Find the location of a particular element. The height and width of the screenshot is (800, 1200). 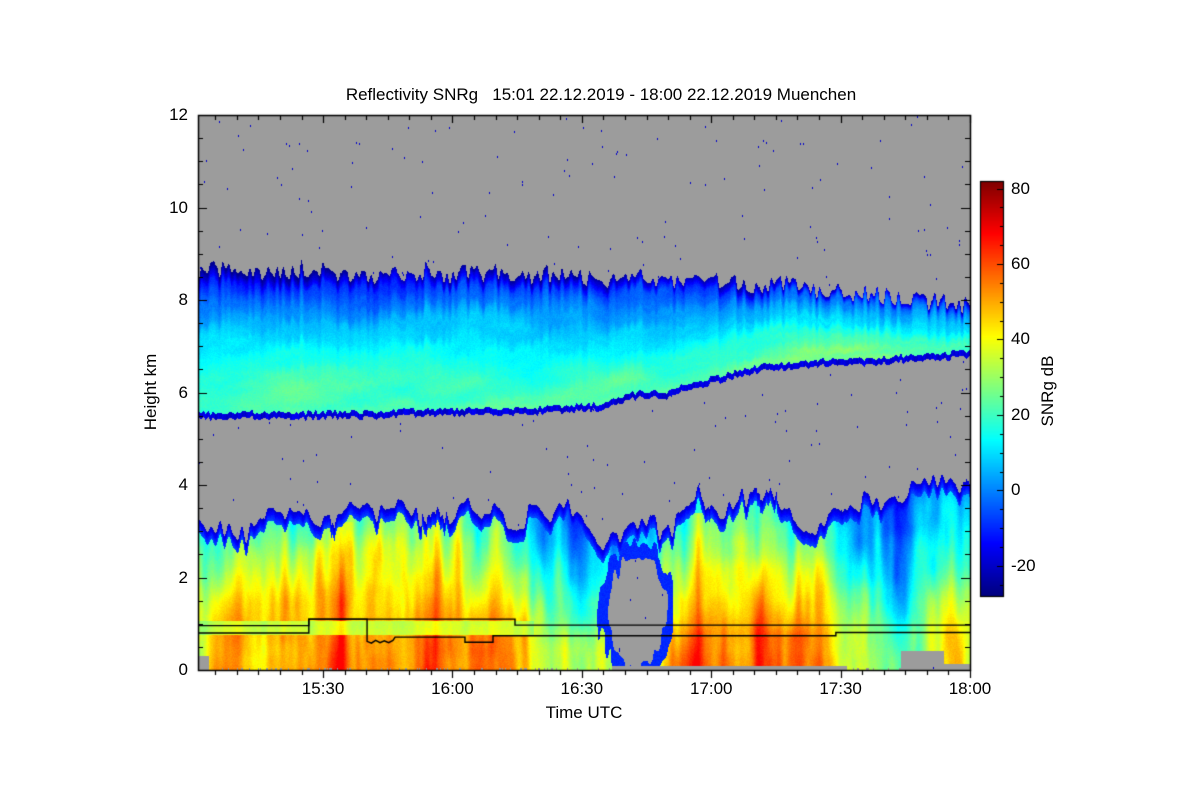

x-tick-label: 17:30 is located at coordinates (840, 688).